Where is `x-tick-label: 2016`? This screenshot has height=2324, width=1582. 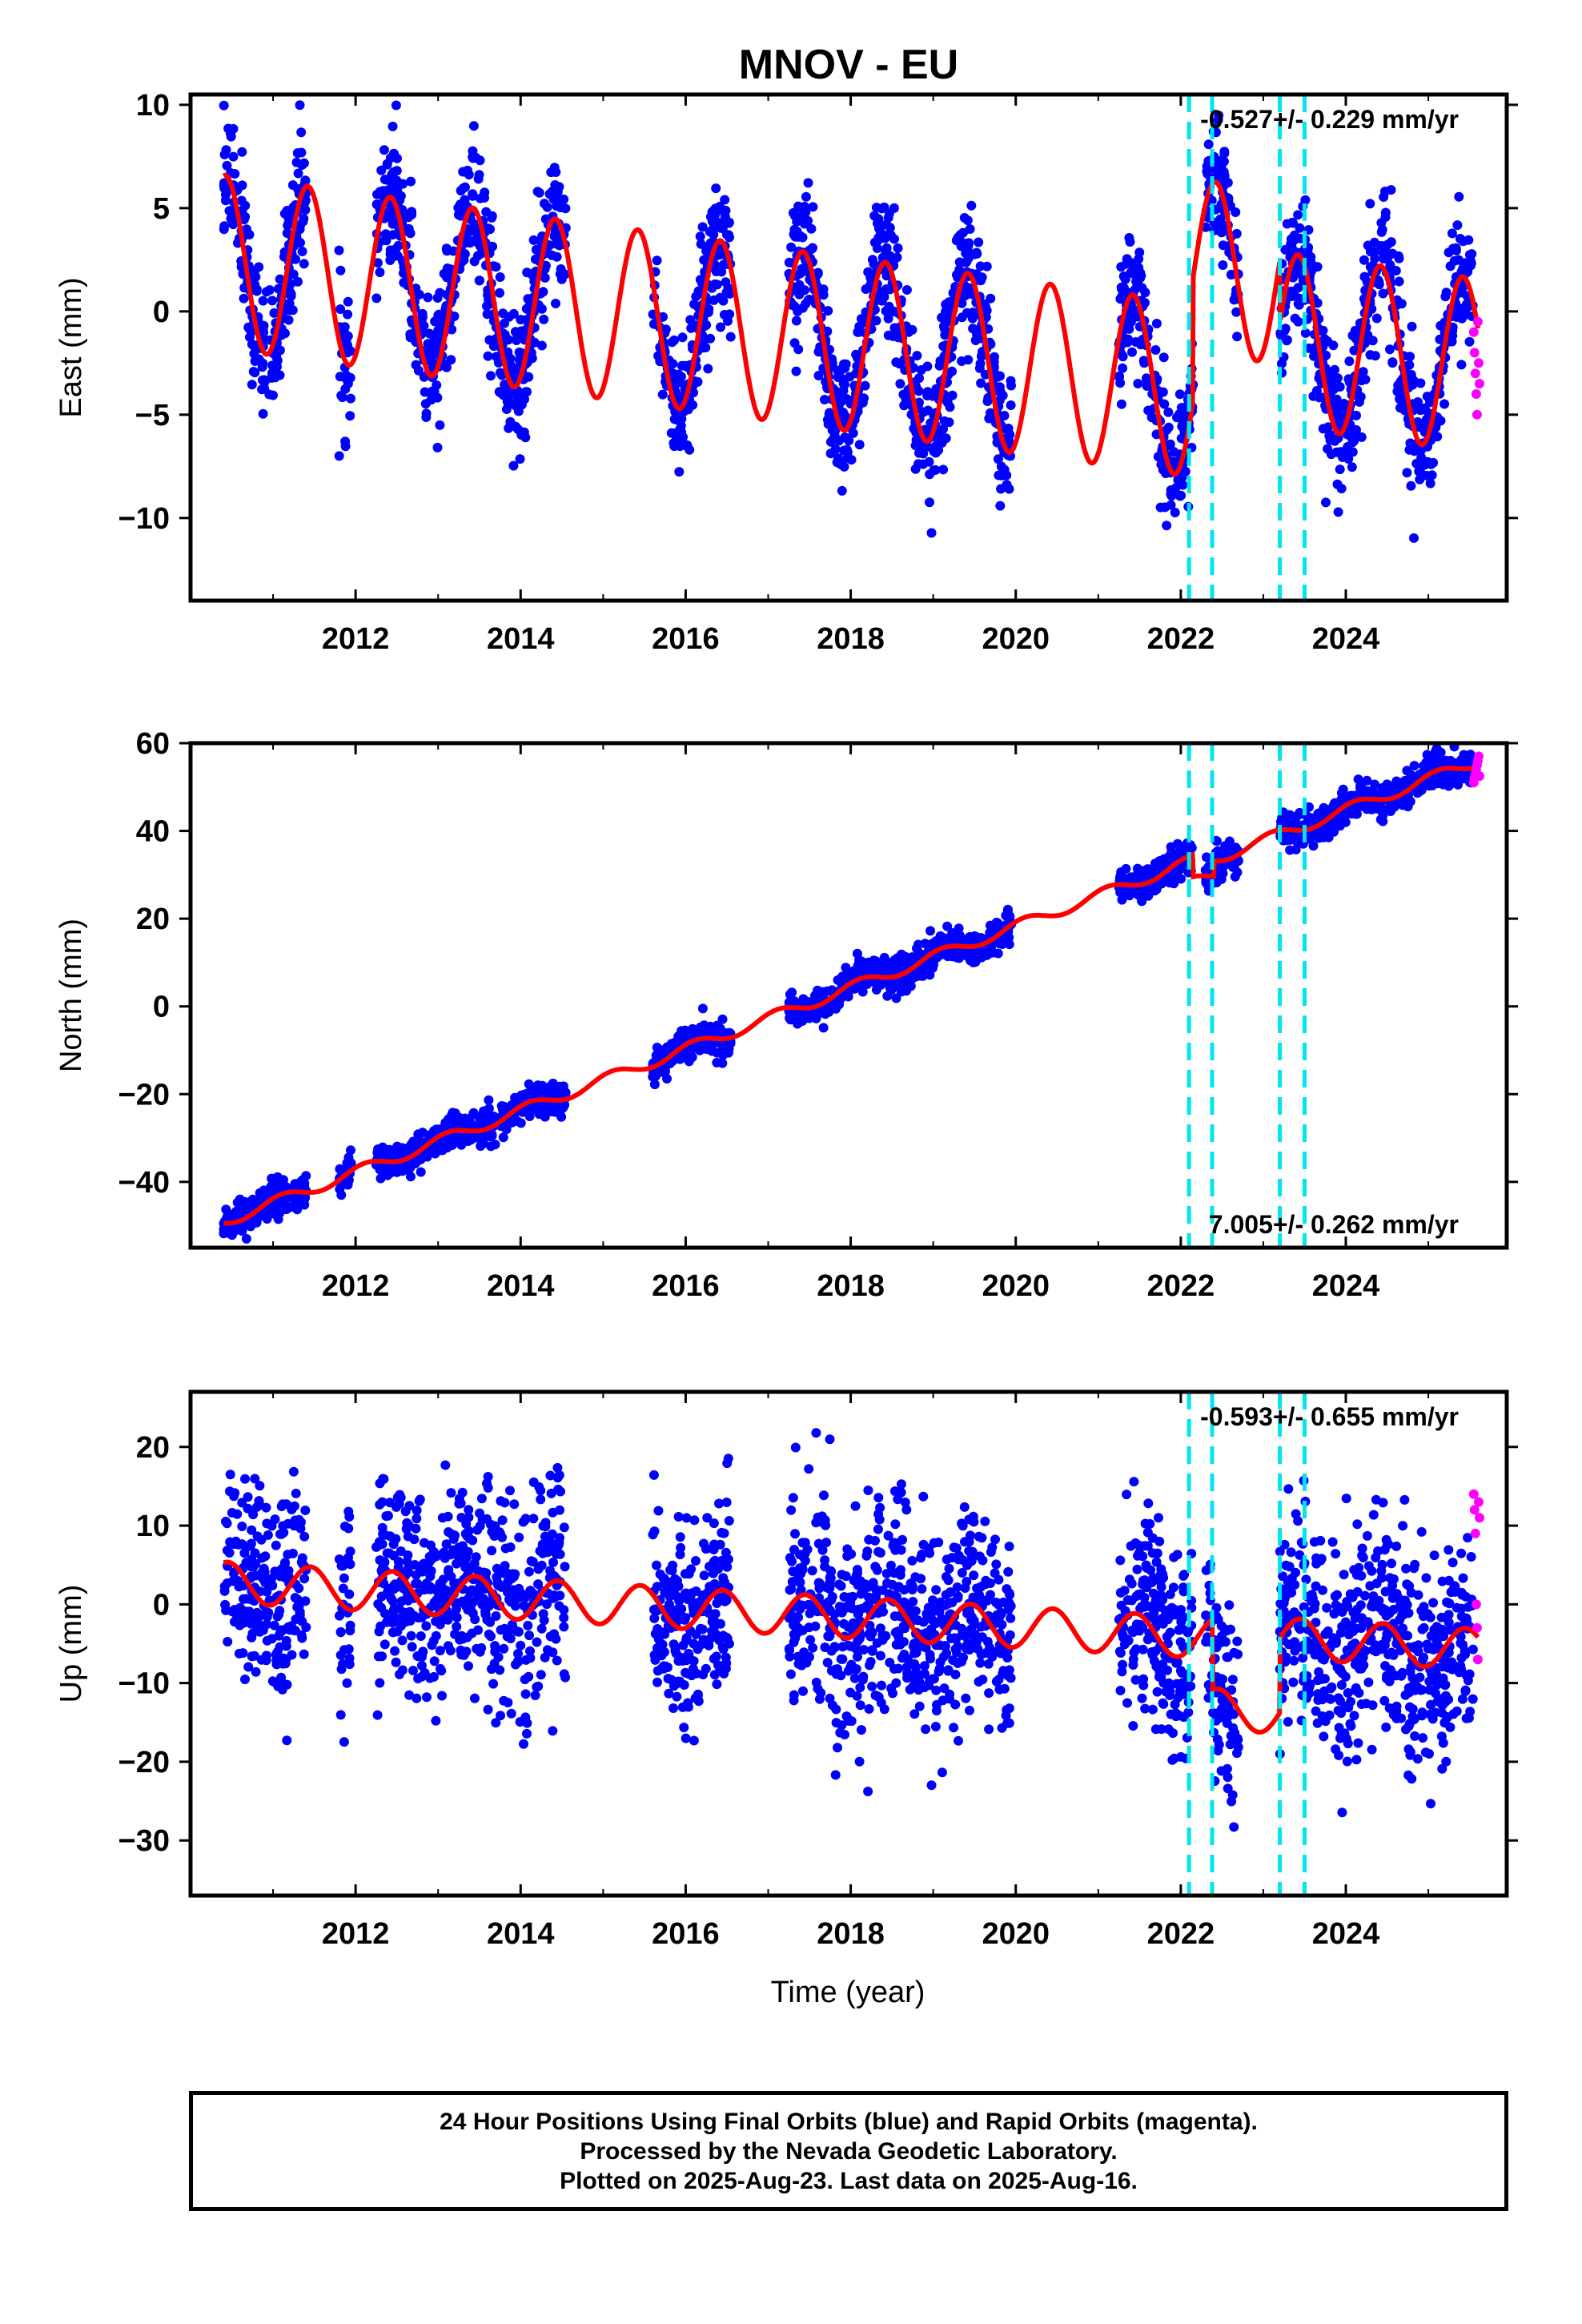
x-tick-label: 2016 is located at coordinates (686, 639).